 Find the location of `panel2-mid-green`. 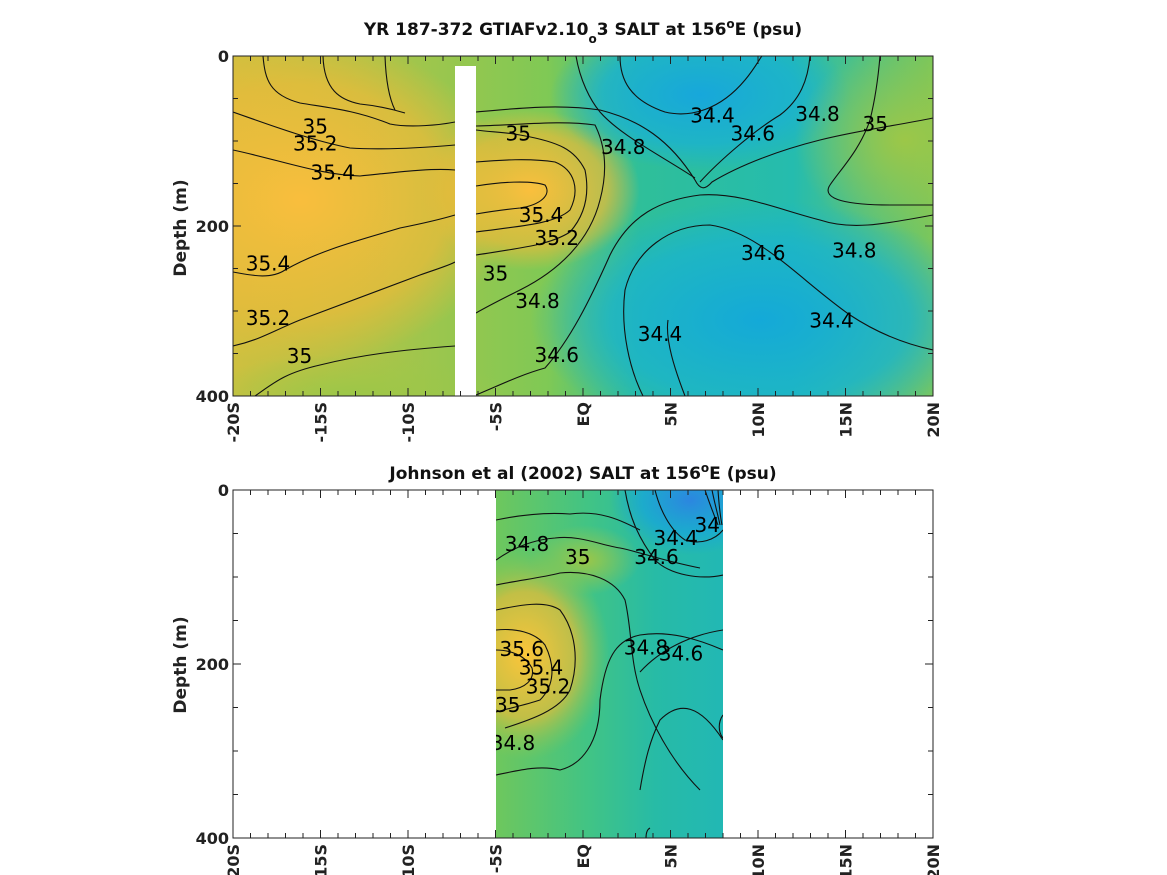

panel2-mid-green is located at coordinates (585, 560).